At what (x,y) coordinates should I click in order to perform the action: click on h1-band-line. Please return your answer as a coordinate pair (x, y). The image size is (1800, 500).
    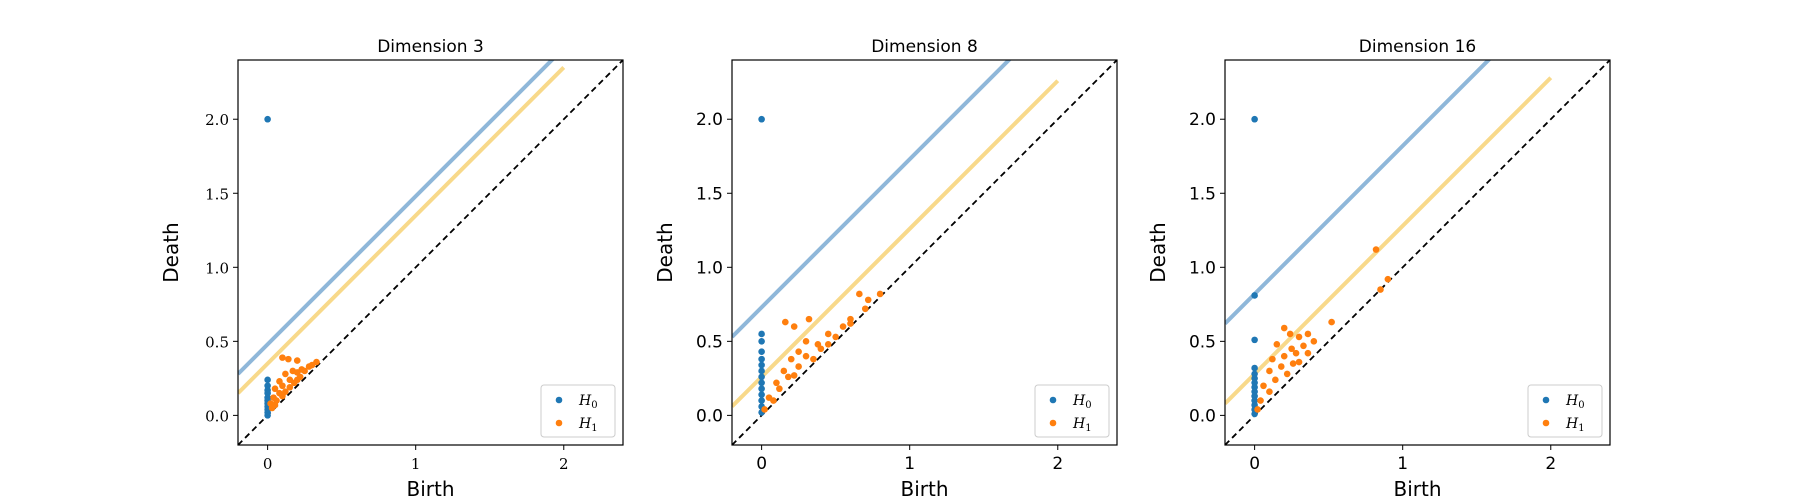
    Looking at the image, I should click on (896, 243).